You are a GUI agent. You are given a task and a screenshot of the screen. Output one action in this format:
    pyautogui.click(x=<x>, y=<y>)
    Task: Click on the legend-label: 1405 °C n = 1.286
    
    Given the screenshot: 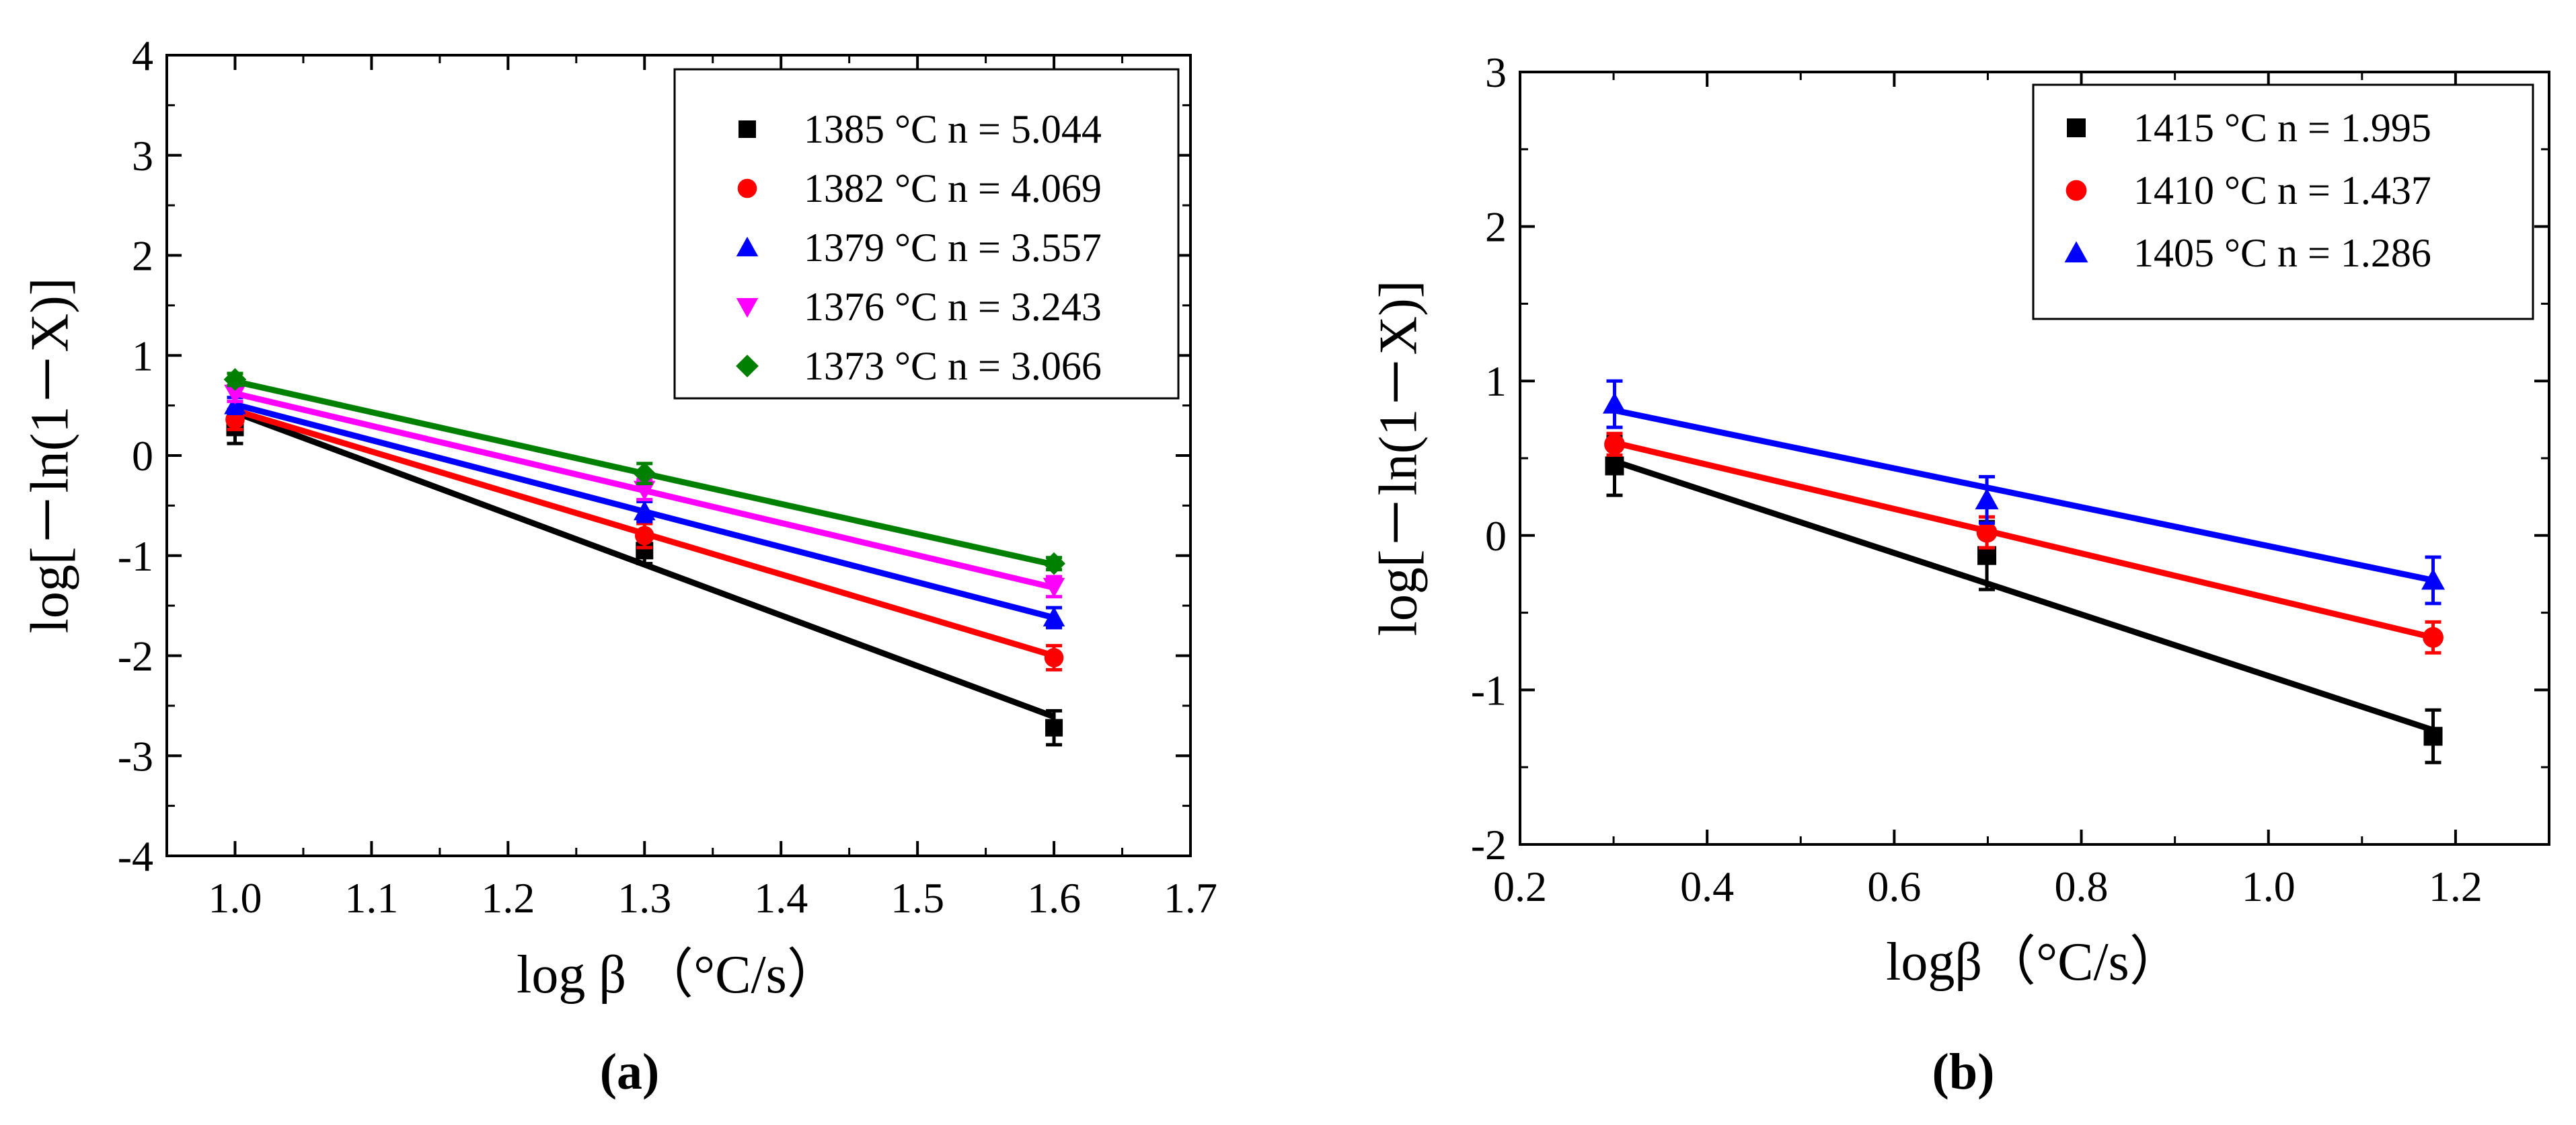 What is the action you would take?
    pyautogui.click(x=2282, y=253)
    